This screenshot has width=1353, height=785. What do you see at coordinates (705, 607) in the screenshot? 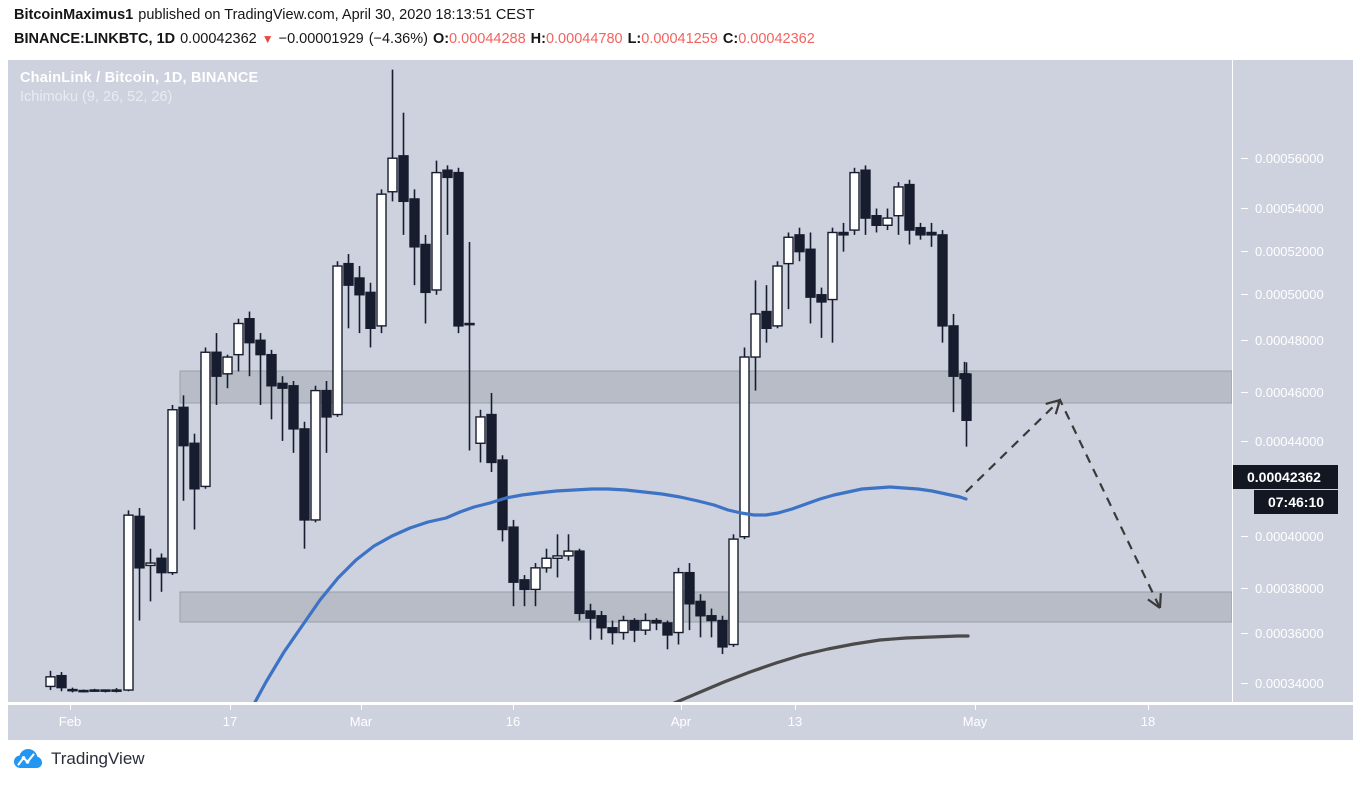
I see `support-zone` at bounding box center [705, 607].